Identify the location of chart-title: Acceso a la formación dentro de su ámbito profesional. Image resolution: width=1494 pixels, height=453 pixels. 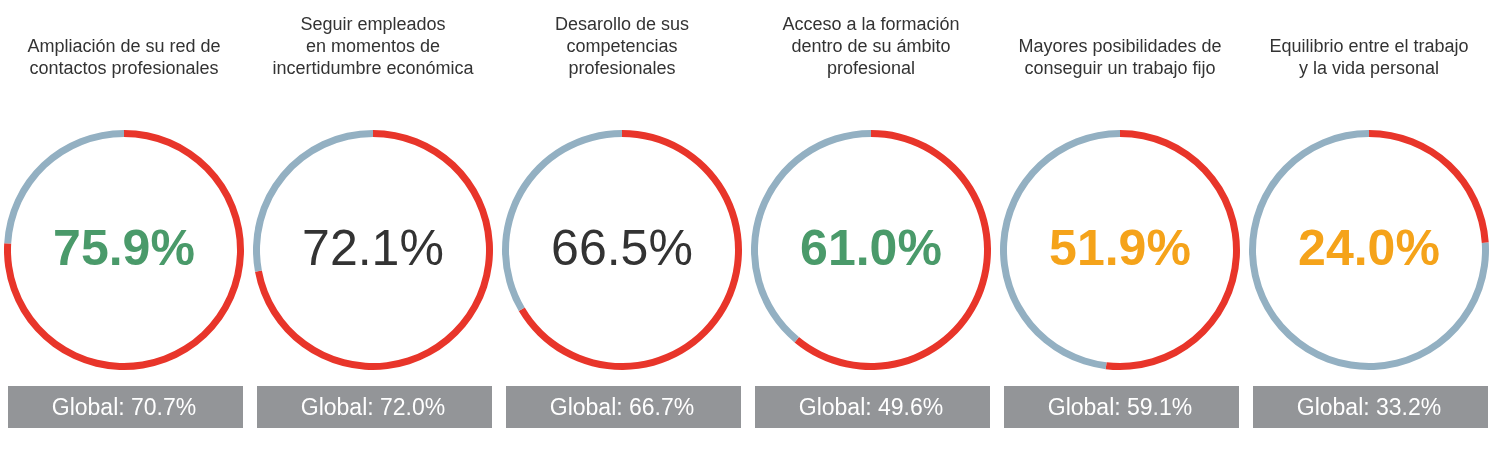
(871, 46).